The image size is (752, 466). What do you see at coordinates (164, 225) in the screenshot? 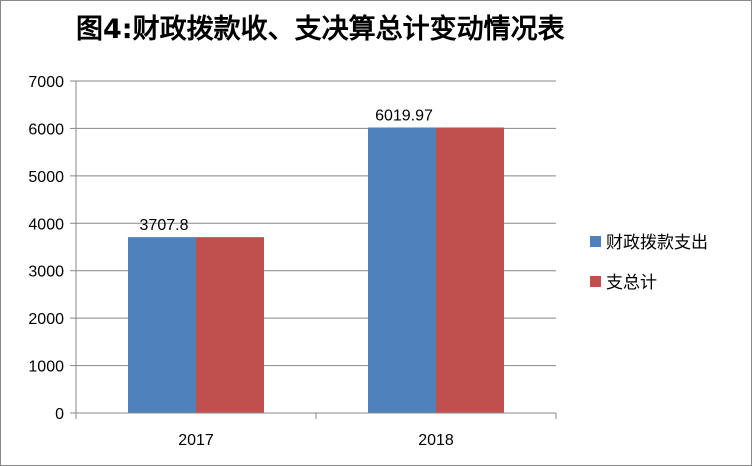
I see `data-label-2017: 3707.8` at bounding box center [164, 225].